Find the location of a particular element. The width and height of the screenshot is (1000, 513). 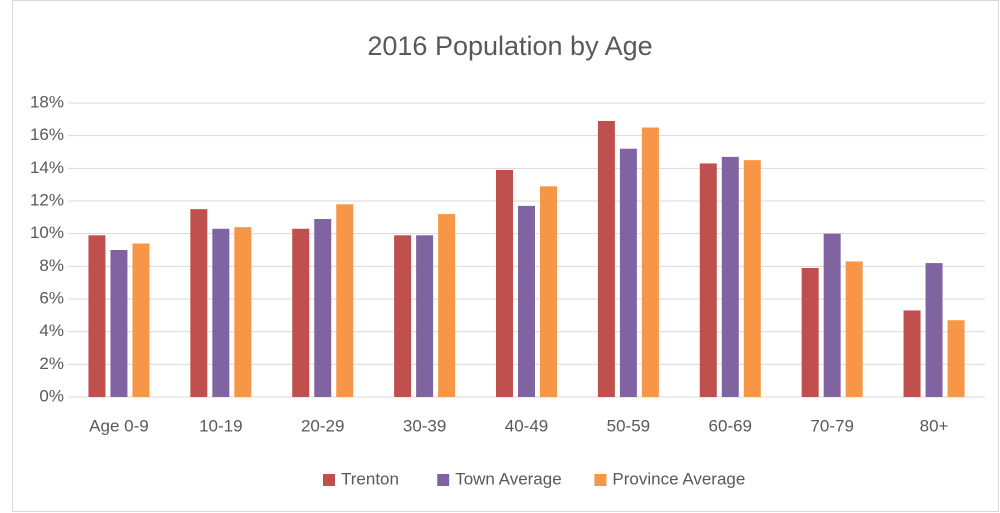

x-tick-label: 70-79 is located at coordinates (831, 425).